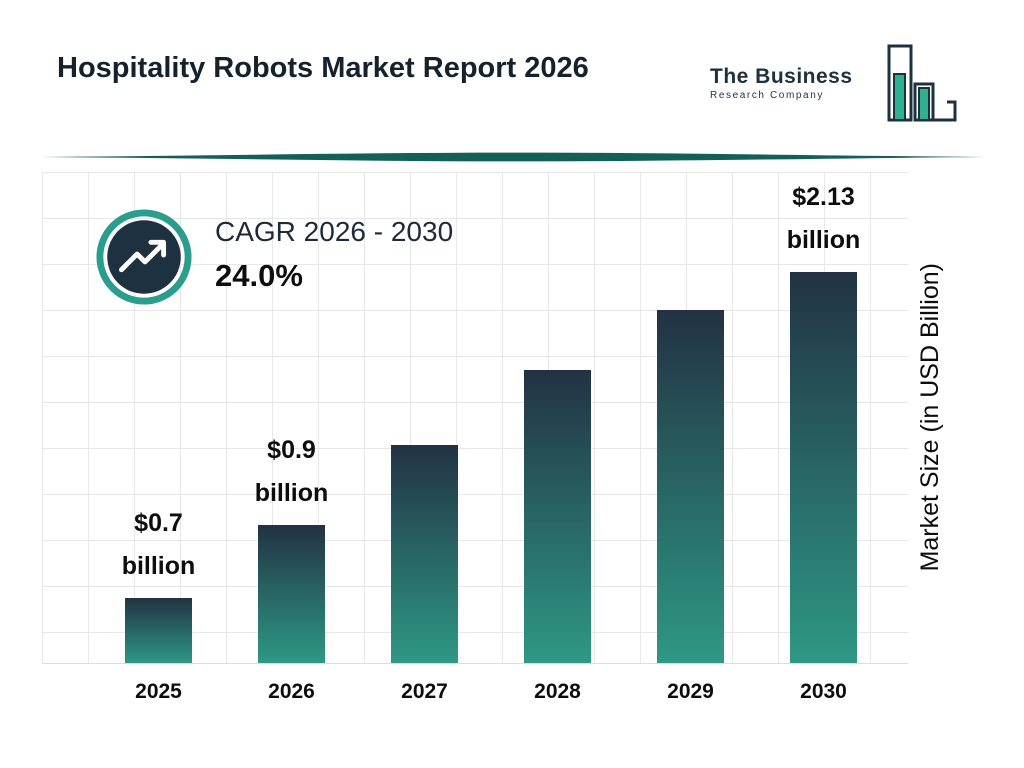  Describe the element at coordinates (334, 251) in the screenshot. I see `cagr-text: CAGR 2026 - 2030 24.0%` at that location.